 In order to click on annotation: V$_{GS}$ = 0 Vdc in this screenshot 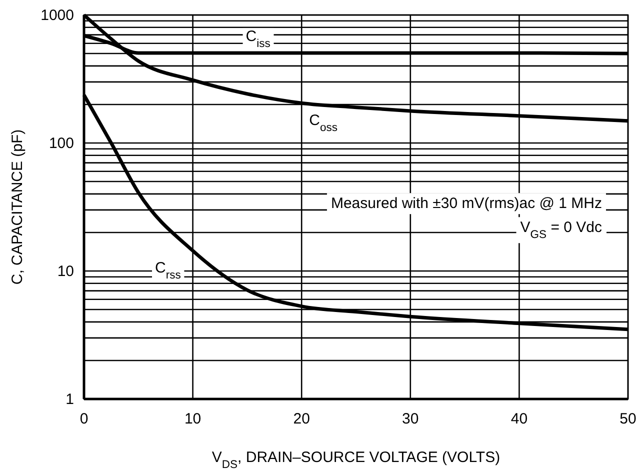, I will do `click(561, 230)`.